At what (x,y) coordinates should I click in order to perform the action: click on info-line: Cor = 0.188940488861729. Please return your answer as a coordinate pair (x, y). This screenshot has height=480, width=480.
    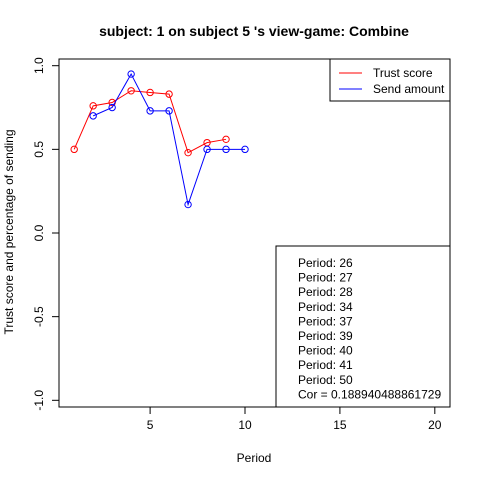
    Looking at the image, I should click on (369, 394).